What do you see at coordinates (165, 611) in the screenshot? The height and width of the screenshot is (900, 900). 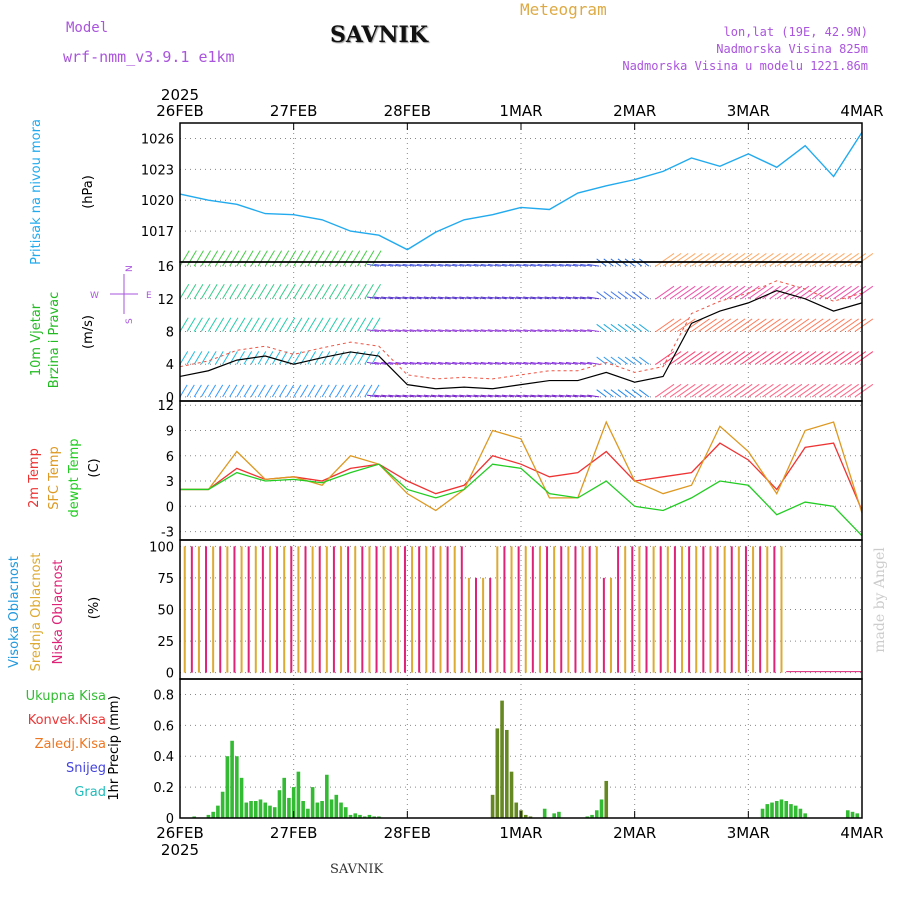 I see `cloud-ytick: 50` at bounding box center [165, 611].